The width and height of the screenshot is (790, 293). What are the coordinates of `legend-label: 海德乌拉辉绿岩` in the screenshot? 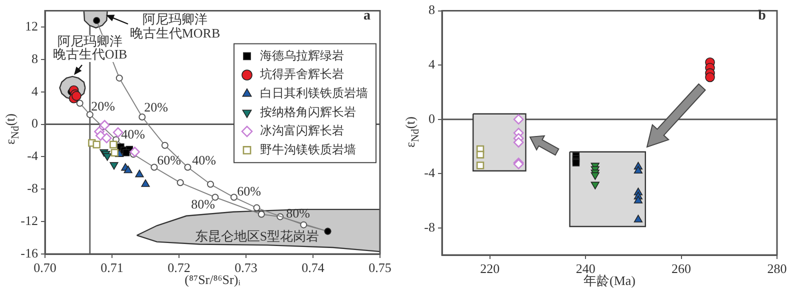 It's located at (302, 55).